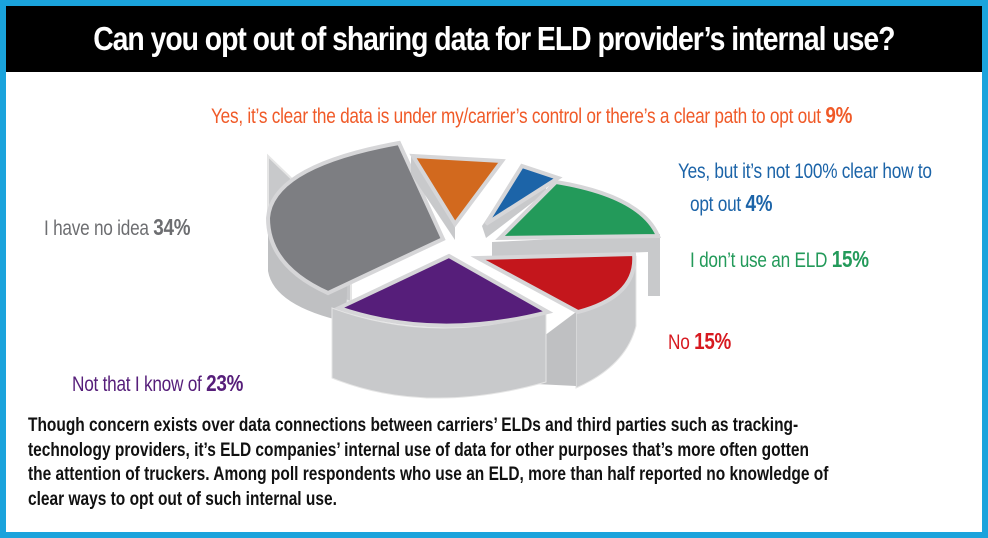  I want to click on label-text: I have no idea, so click(96, 228).